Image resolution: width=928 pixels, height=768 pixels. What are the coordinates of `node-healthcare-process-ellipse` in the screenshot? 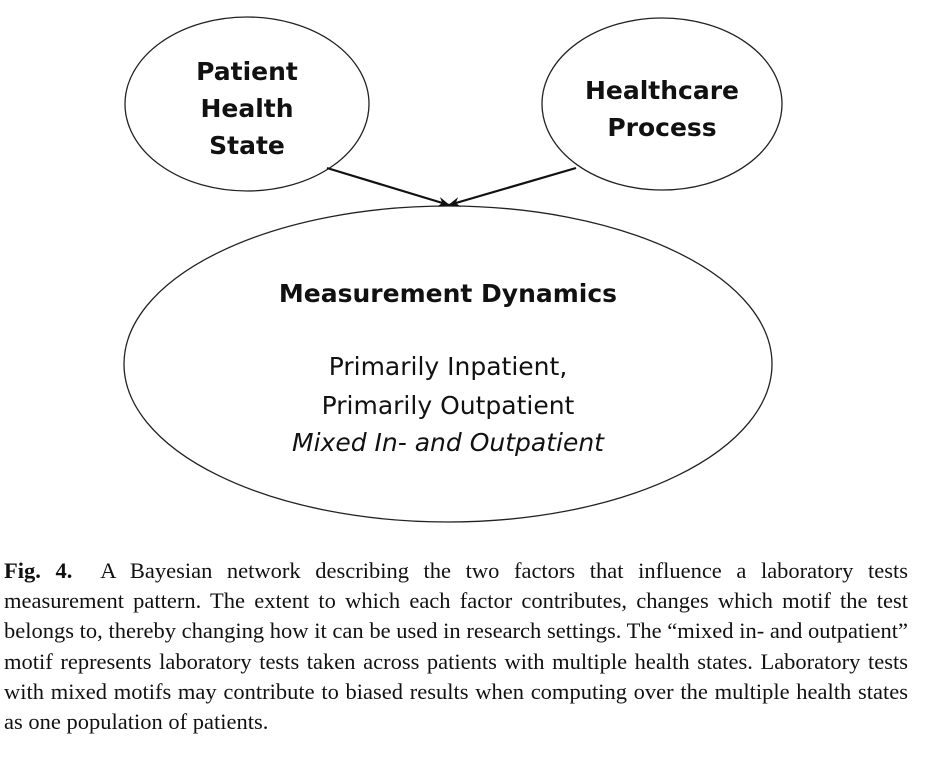 It's located at (662, 104).